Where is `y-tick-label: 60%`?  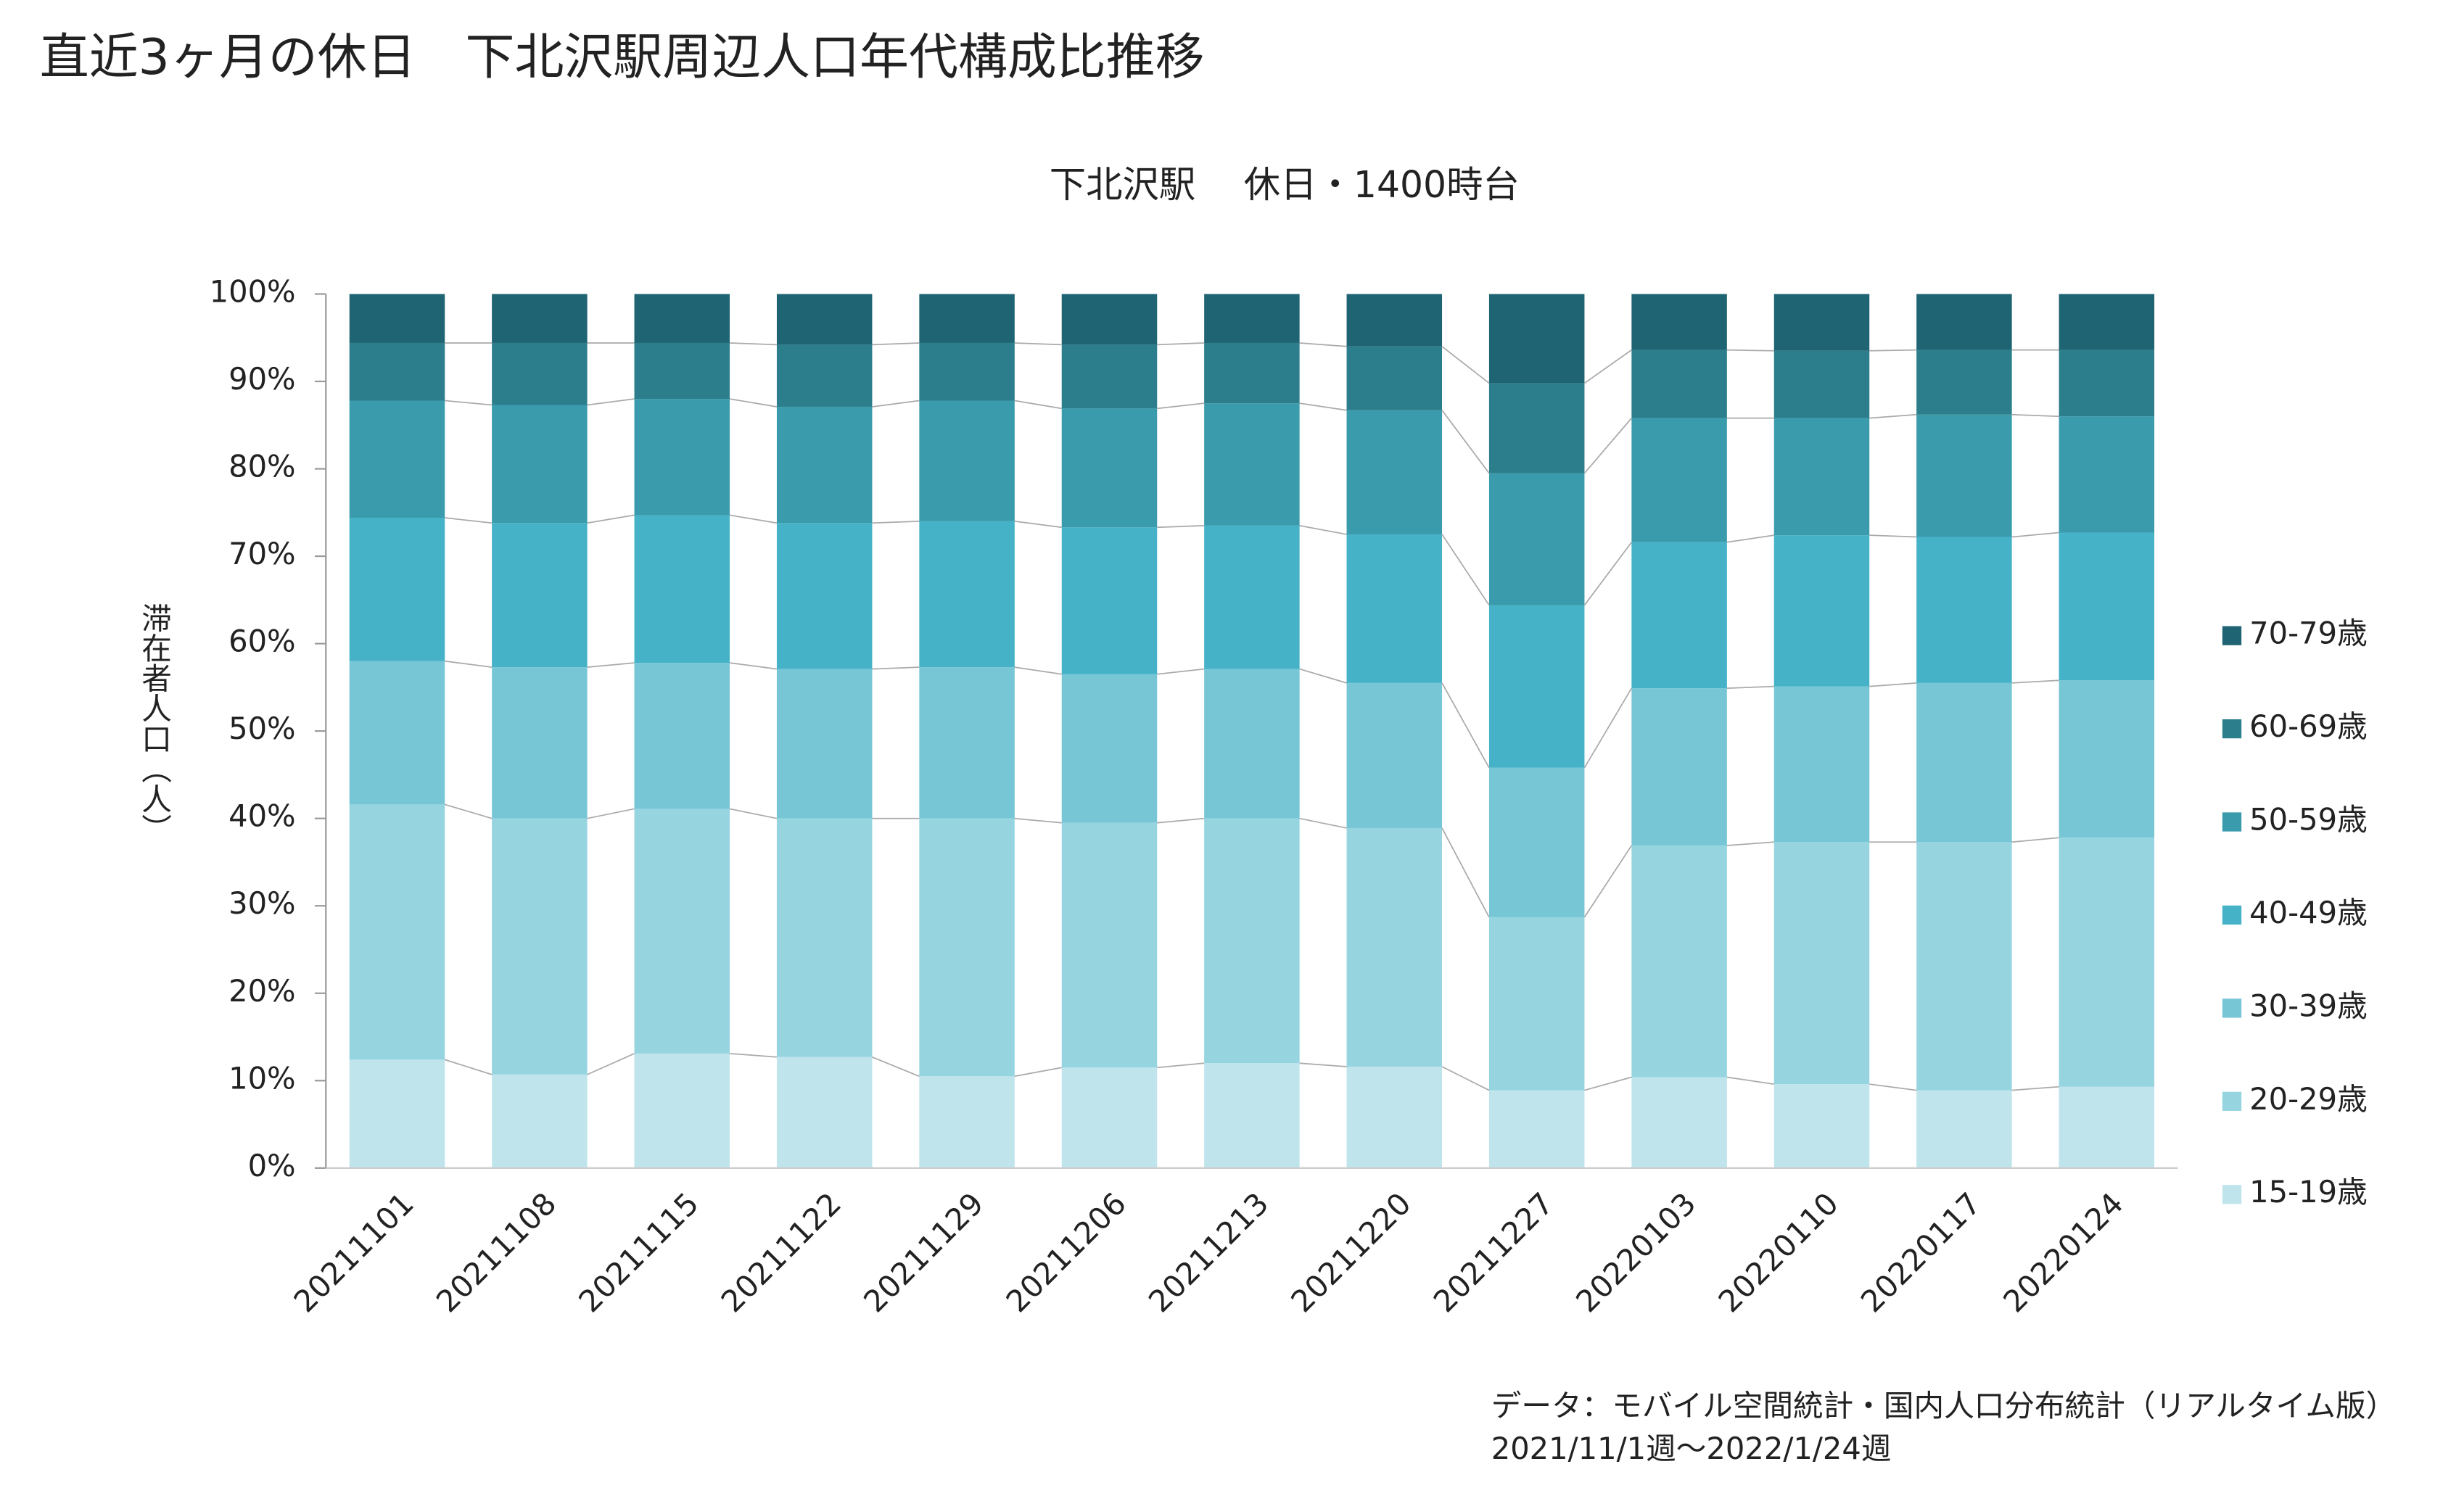 y-tick-label: 60% is located at coordinates (262, 642).